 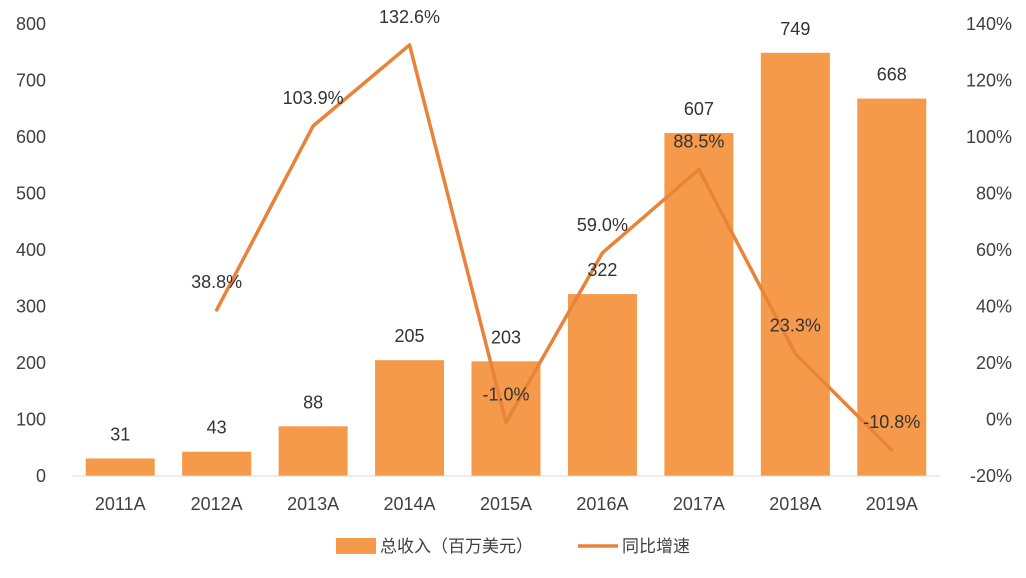 I want to click on legend-line-label: 同比增速, so click(x=656, y=547).